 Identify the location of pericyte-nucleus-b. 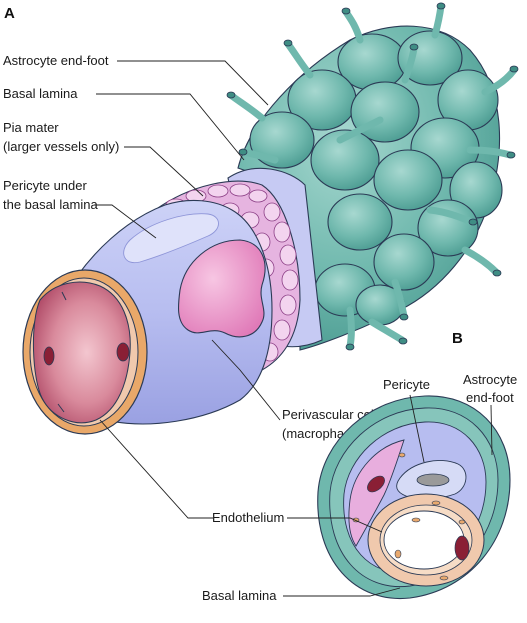
(433, 480).